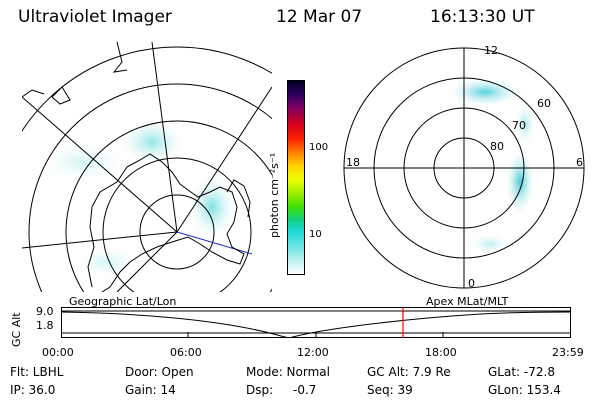 This screenshot has width=600, height=400. What do you see at coordinates (519, 125) in the screenshot?
I see `mlat-label-70: 70` at bounding box center [519, 125].